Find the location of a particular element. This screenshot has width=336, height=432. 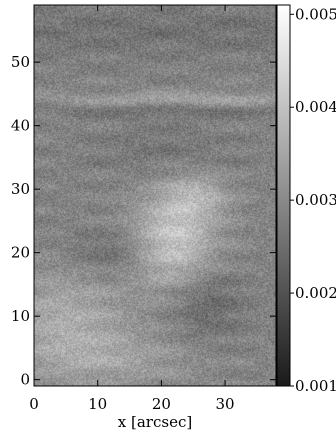

x-tick-label: 10 is located at coordinates (97, 404).